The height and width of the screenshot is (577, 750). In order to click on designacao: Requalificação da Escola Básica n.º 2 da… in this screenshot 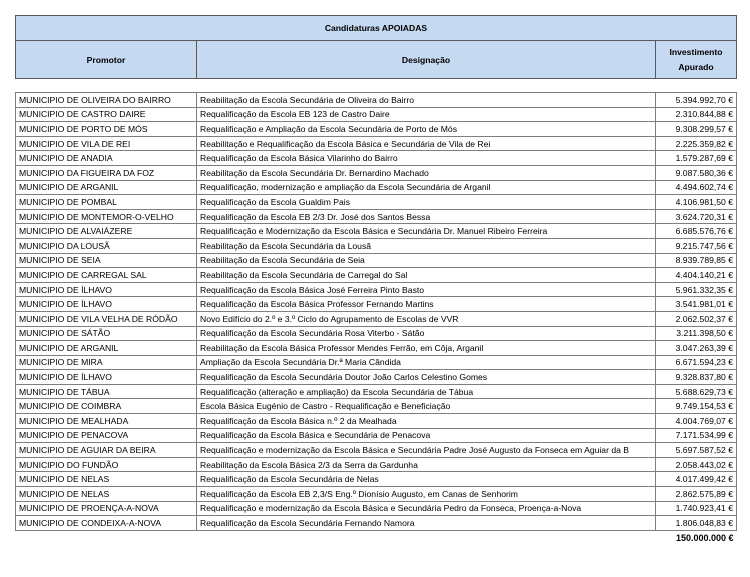, I will do `click(426, 421)`.